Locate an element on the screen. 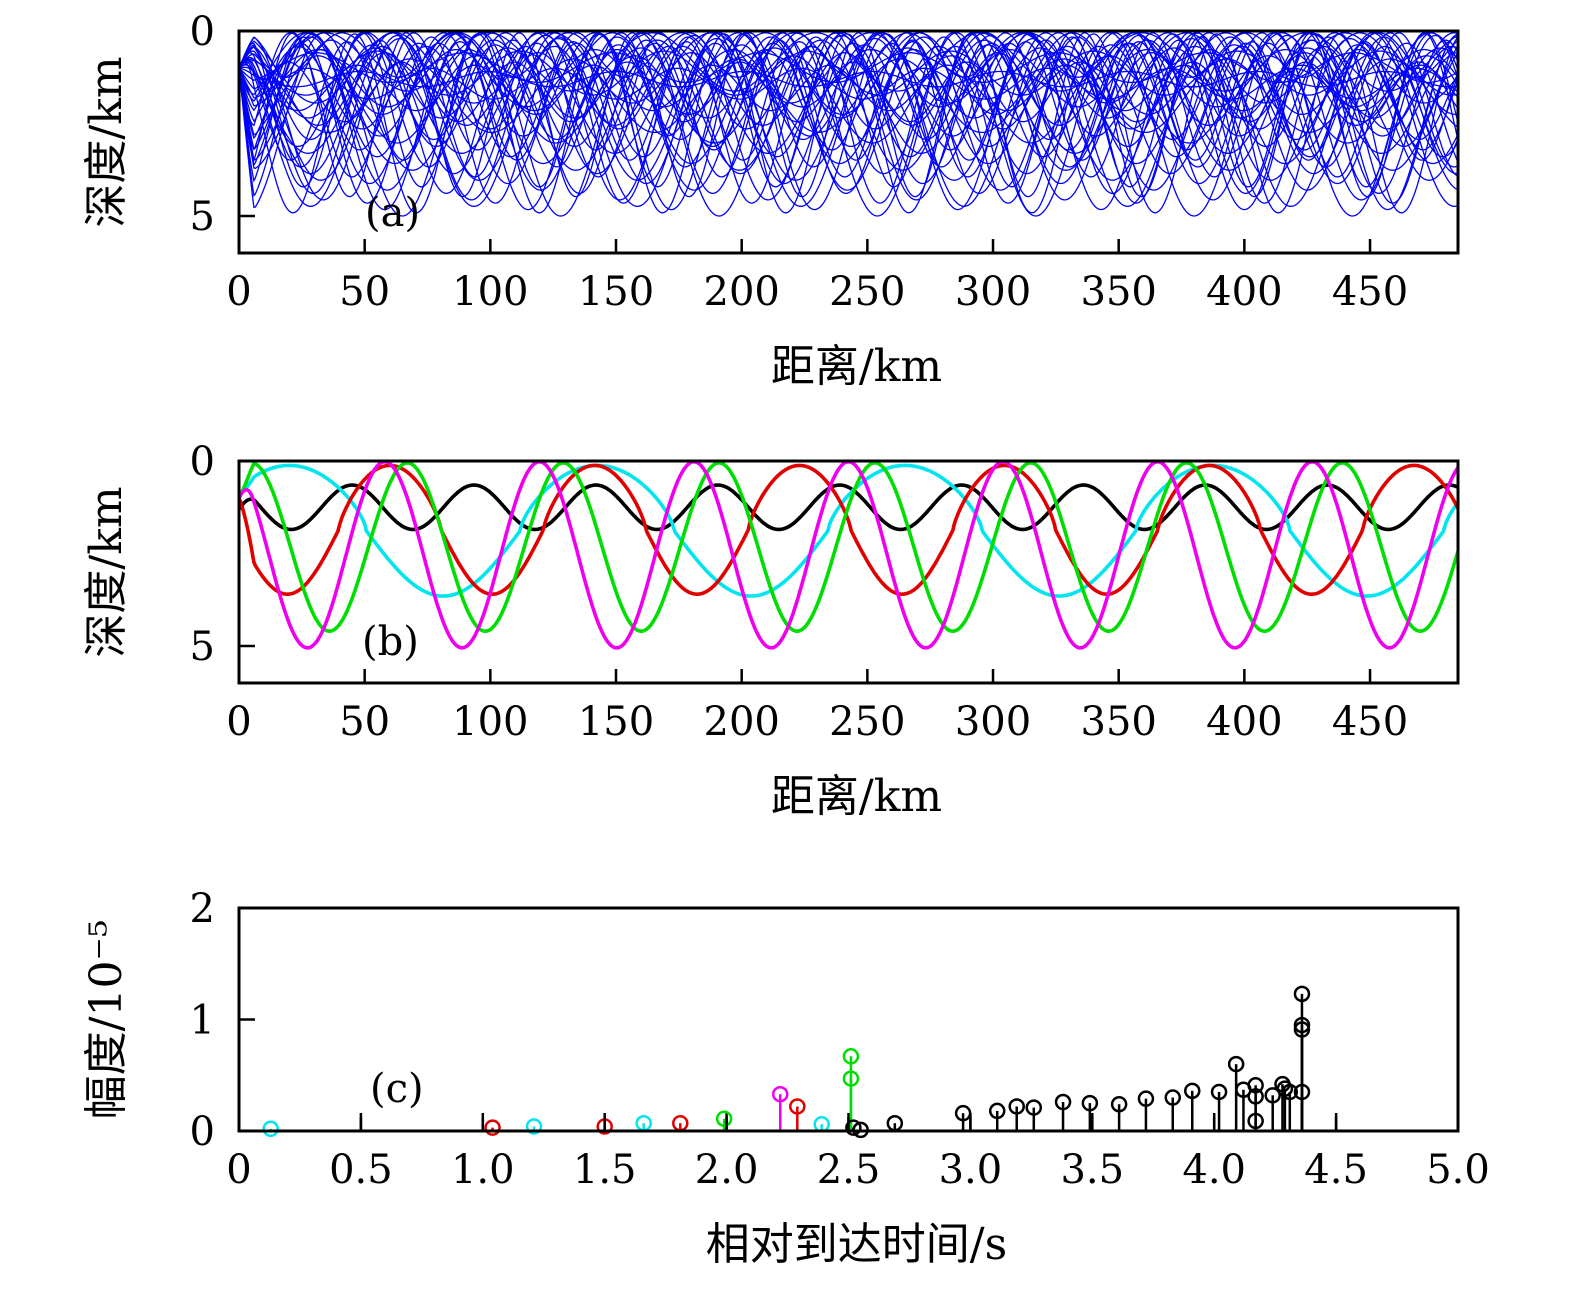  y-tick-label: 2 is located at coordinates (202, 909).